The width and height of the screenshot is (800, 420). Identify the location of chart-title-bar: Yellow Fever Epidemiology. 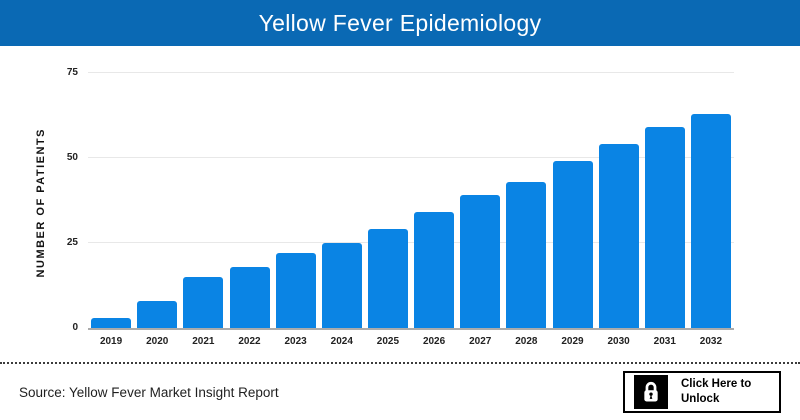
(400, 23).